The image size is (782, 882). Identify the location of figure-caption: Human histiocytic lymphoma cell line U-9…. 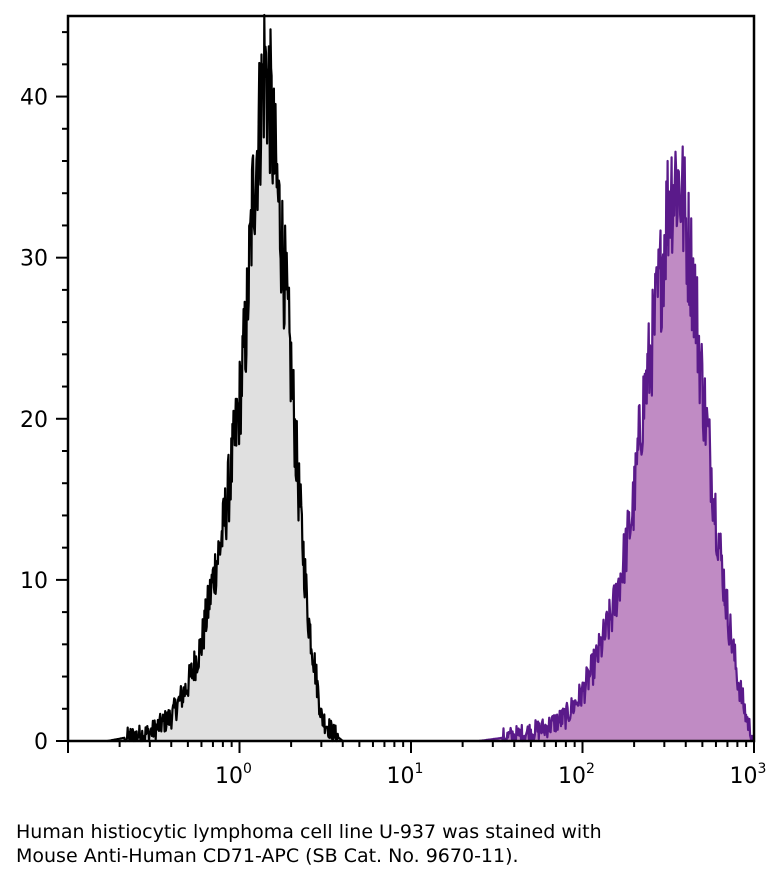
(396, 844).